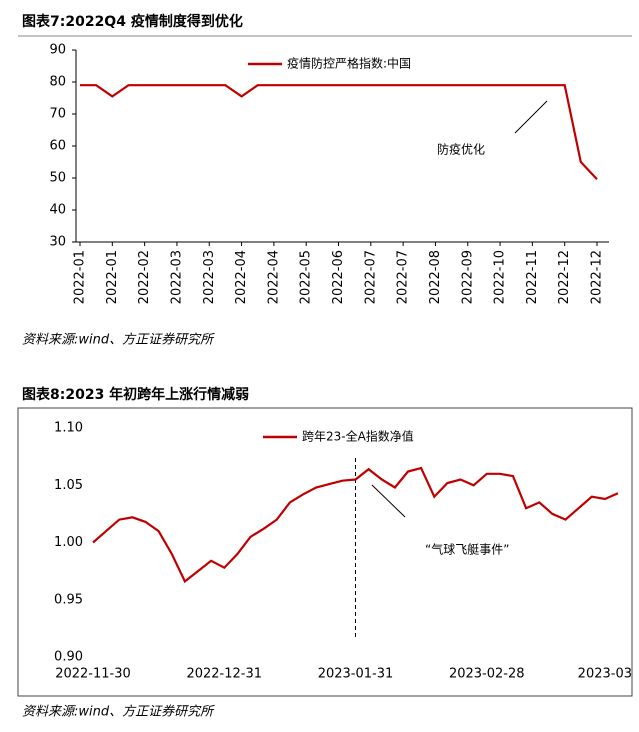 The height and width of the screenshot is (732, 639). What do you see at coordinates (306, 277) in the screenshot?
I see `x-tick-label: 2022-05` at bounding box center [306, 277].